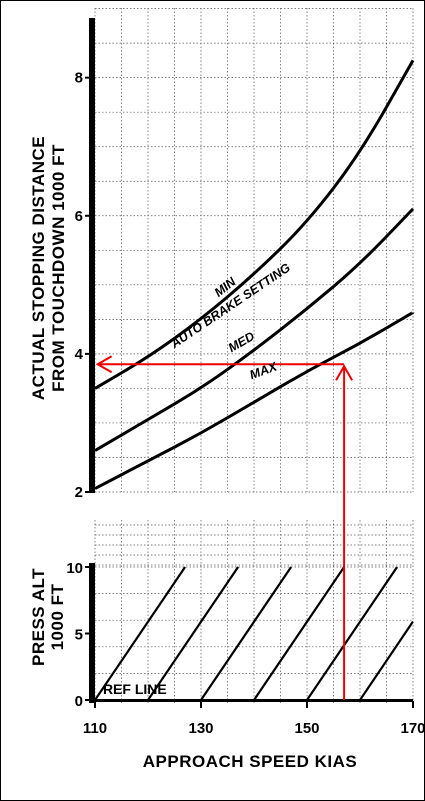  What do you see at coordinates (74, 568) in the screenshot?
I see `bottom-y-tick-label: 10` at bounding box center [74, 568].